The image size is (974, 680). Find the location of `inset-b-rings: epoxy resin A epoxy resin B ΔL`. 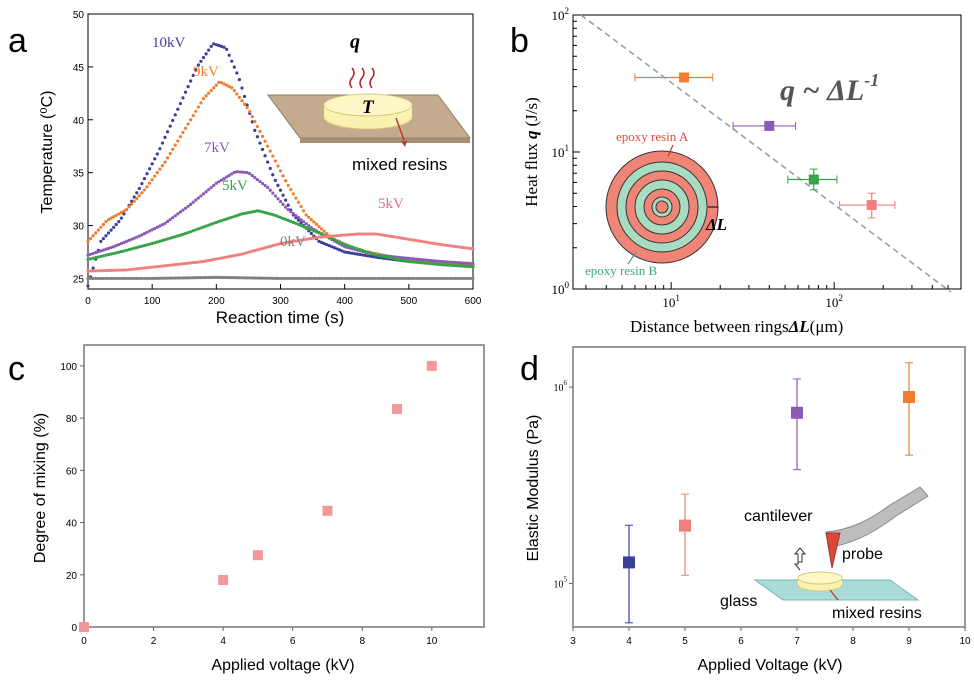

inset-b-rings: epoxy resin A epoxy resin B ΔL is located at coordinates (656, 203).